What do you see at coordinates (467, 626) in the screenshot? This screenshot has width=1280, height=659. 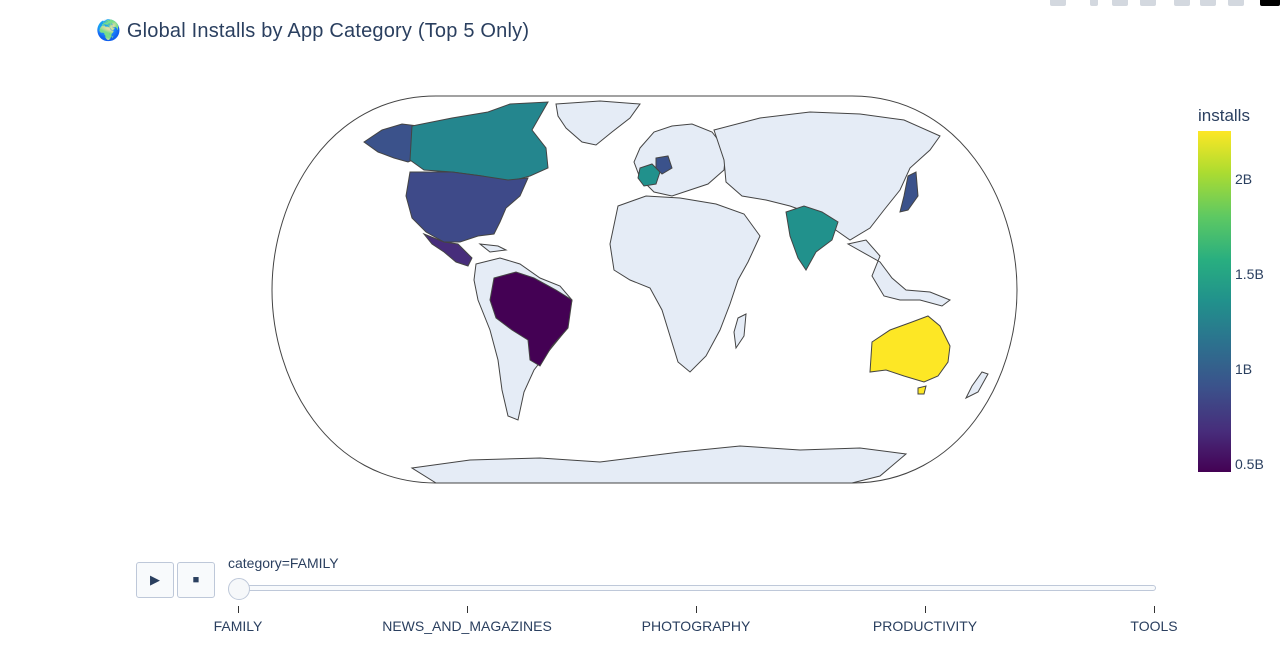 I see `slider-step-news-and-magazines: NEWS_AND_MAGAZINES` at bounding box center [467, 626].